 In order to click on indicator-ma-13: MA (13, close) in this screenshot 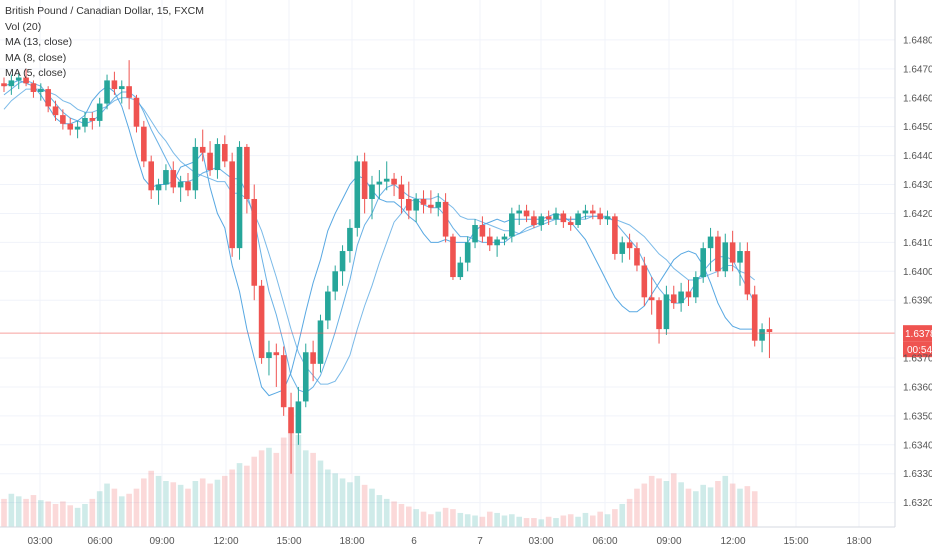, I will do `click(39, 42)`.